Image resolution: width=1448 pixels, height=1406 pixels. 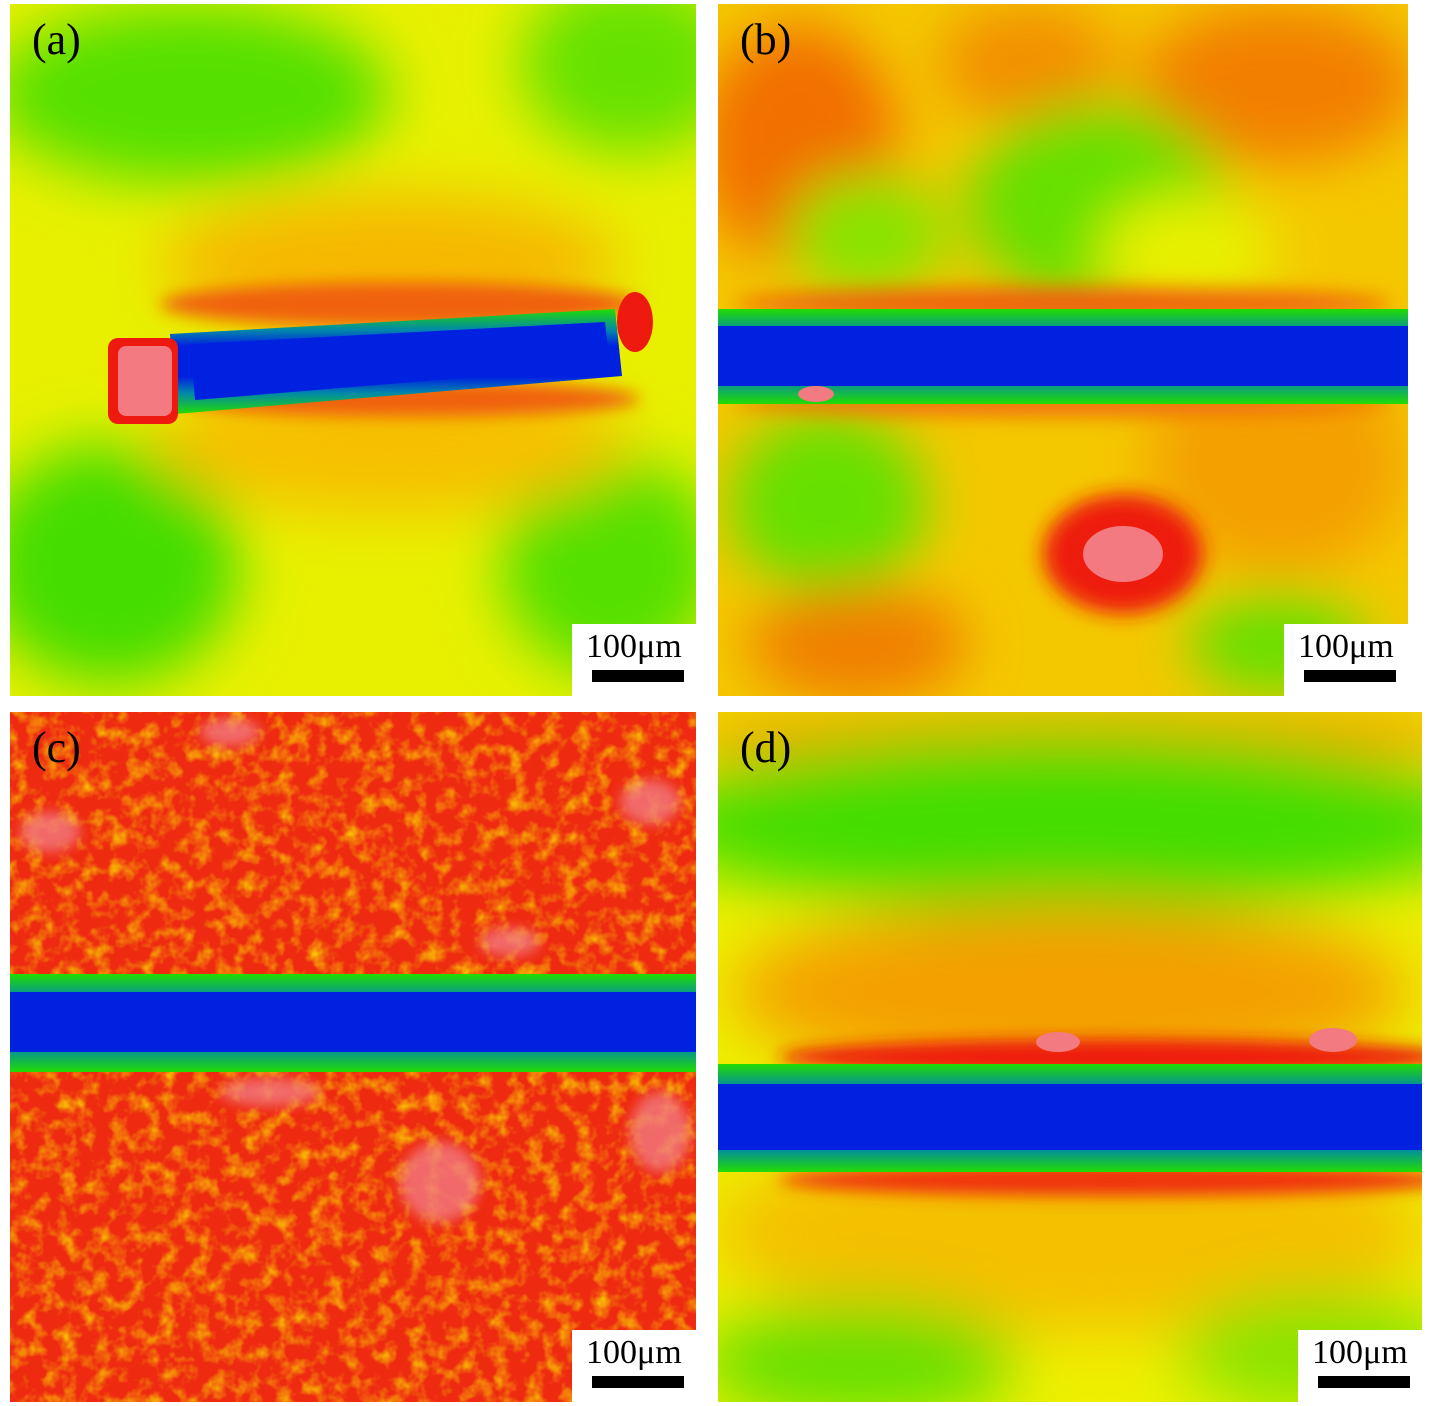 I want to click on panel-label: (c), so click(x=56, y=747).